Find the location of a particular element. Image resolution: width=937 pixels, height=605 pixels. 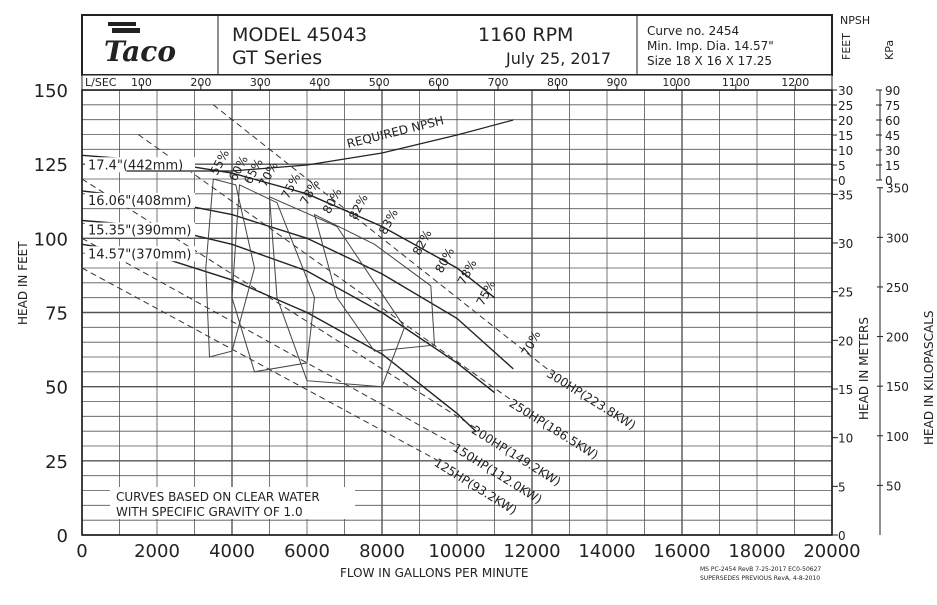

series-title: GT Series is located at coordinates (277, 58).